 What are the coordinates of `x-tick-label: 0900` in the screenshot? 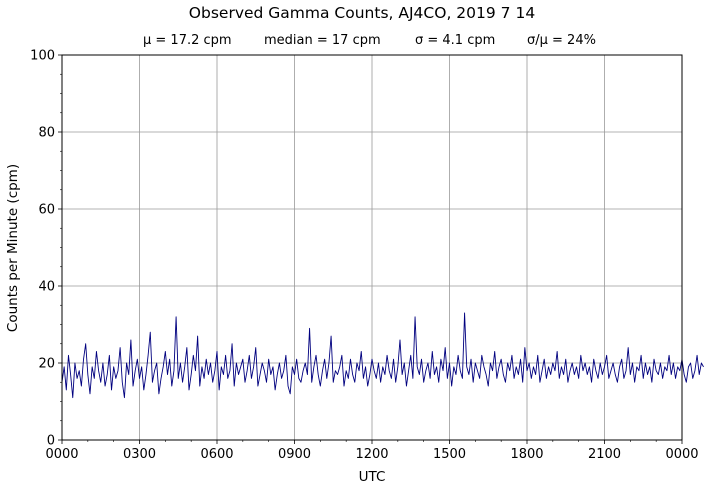 It's located at (294, 454).